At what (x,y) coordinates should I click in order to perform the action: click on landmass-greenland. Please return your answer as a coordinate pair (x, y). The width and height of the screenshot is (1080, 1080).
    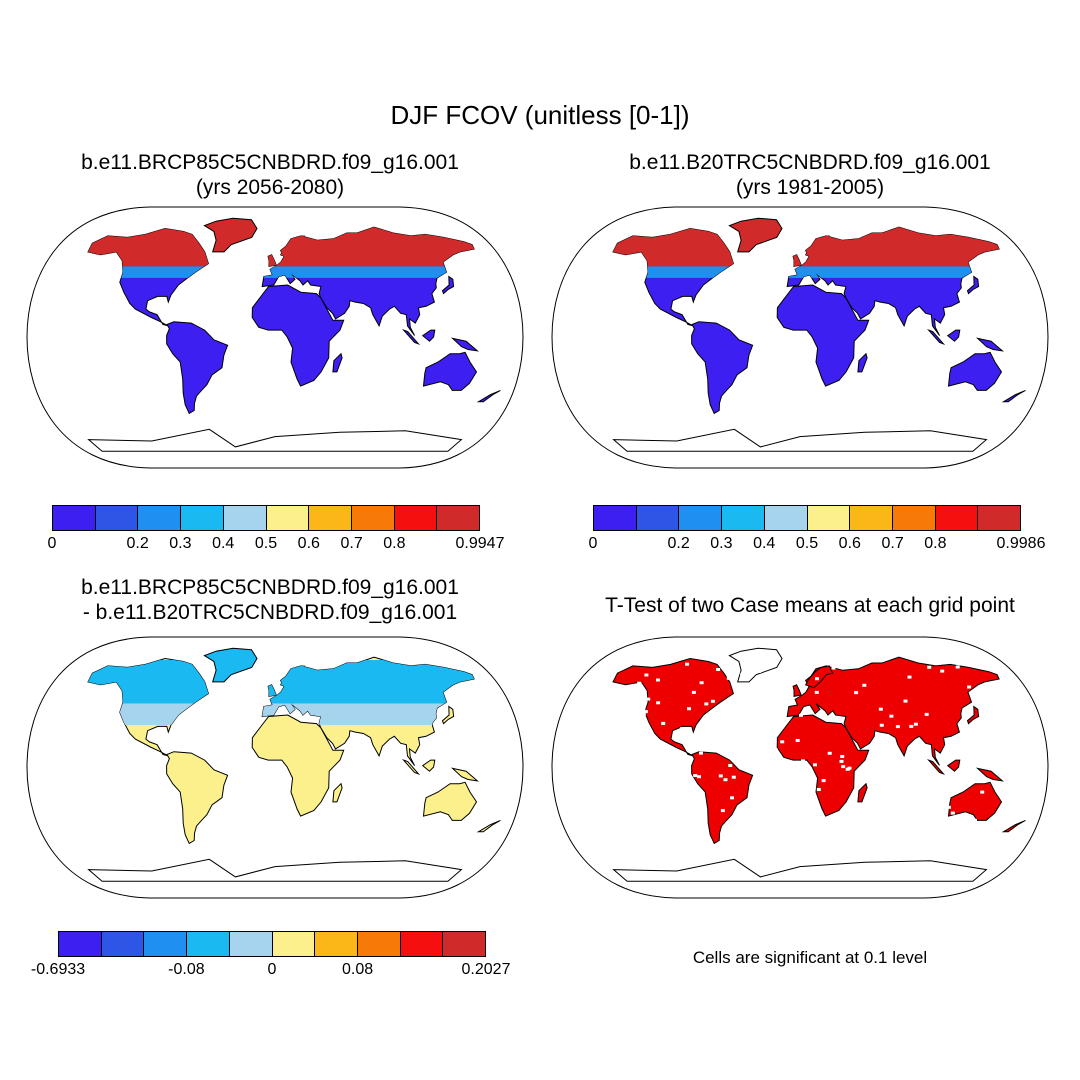
    Looking at the image, I should click on (755, 235).